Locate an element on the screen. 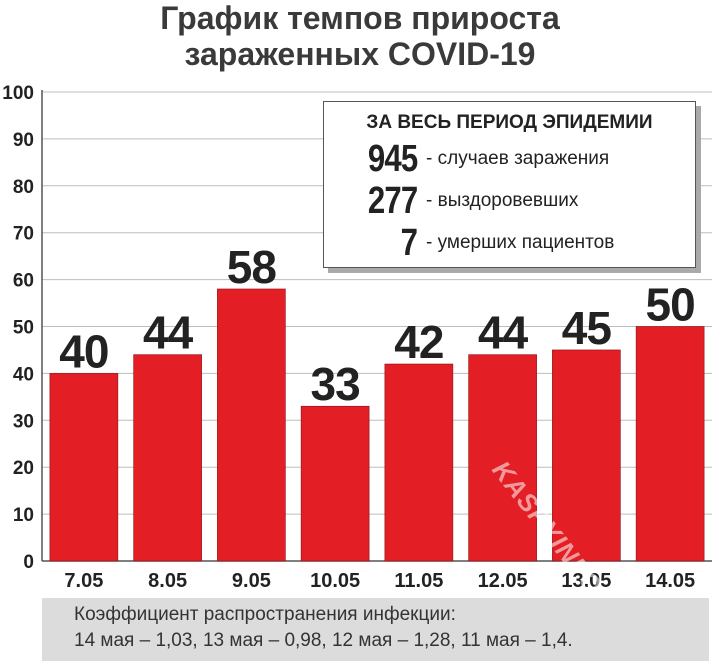 The image size is (720, 665). summary-row-deaths: 7 - умерших пациентов is located at coordinates (509, 244).